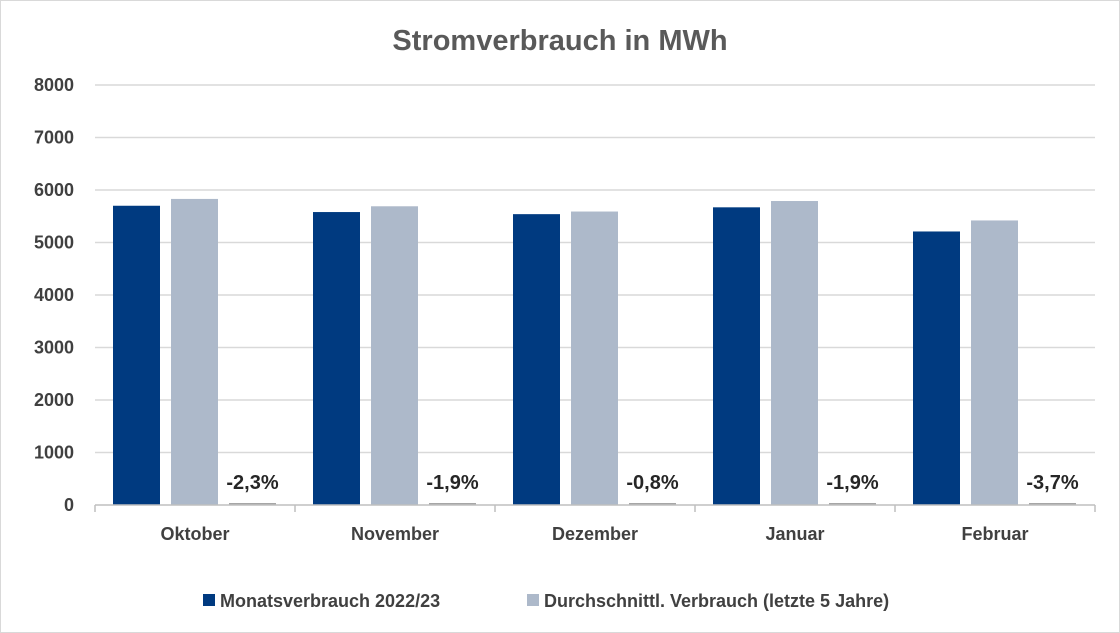 The image size is (1120, 633). Describe the element at coordinates (330, 601) in the screenshot. I see `legend-label: Monatsverbrauch 2022/23` at that location.